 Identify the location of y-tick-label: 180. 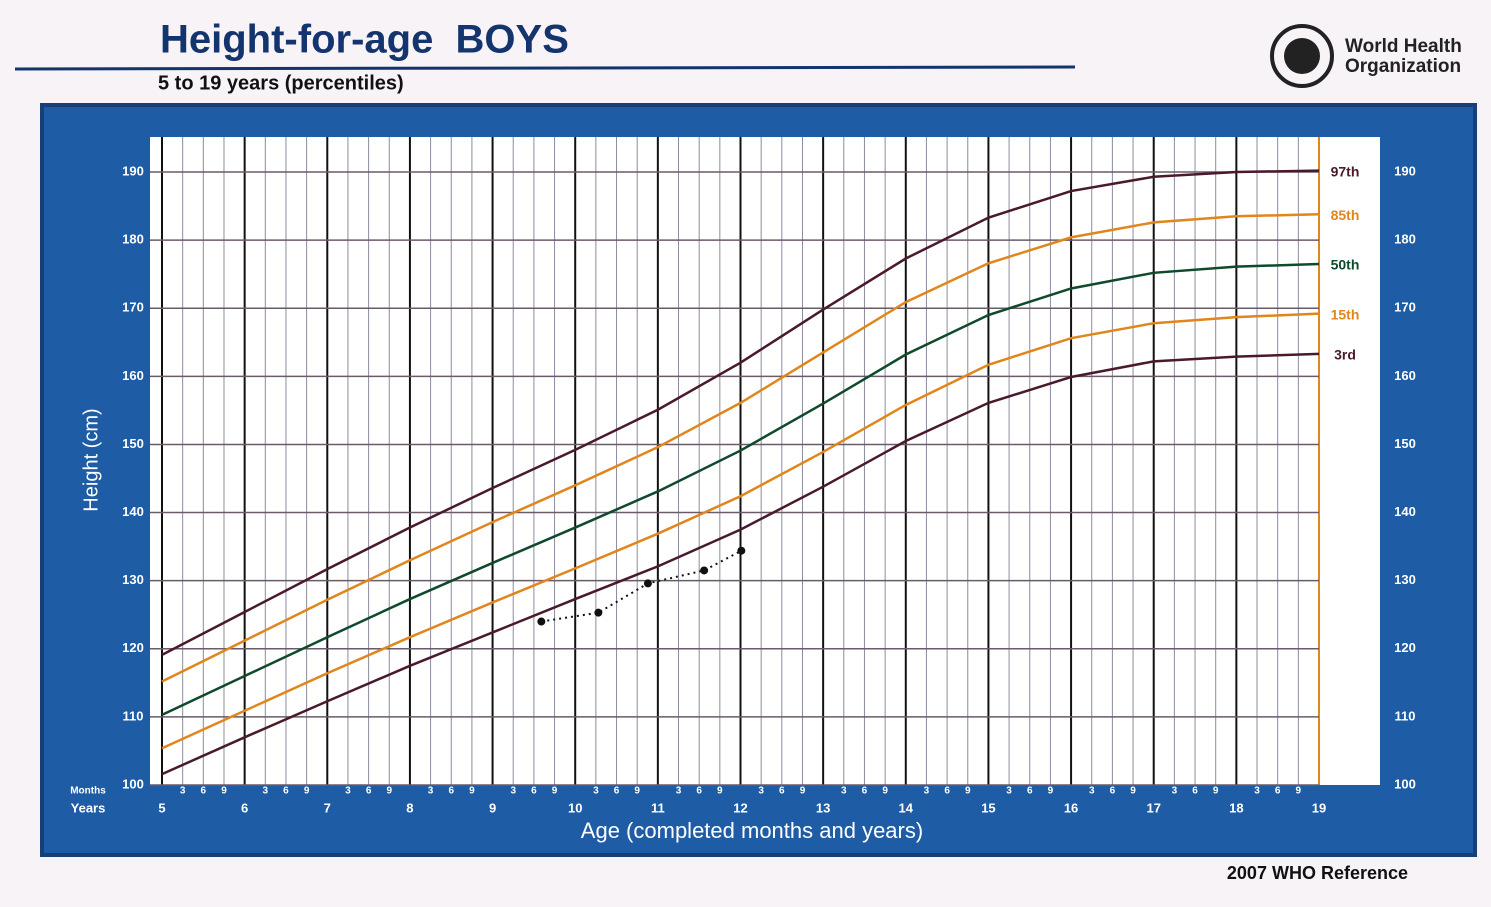
(133, 239).